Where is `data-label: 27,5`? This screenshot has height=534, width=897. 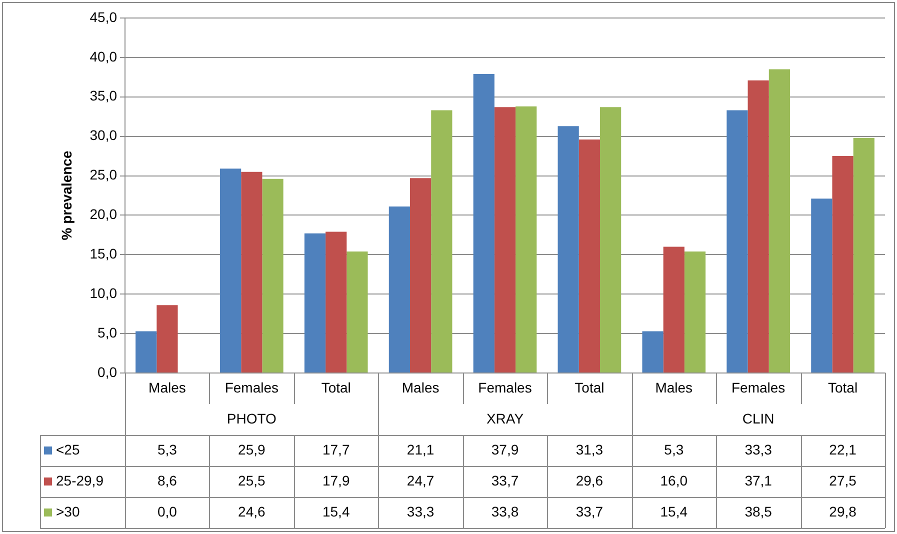 data-label: 27,5 is located at coordinates (843, 480).